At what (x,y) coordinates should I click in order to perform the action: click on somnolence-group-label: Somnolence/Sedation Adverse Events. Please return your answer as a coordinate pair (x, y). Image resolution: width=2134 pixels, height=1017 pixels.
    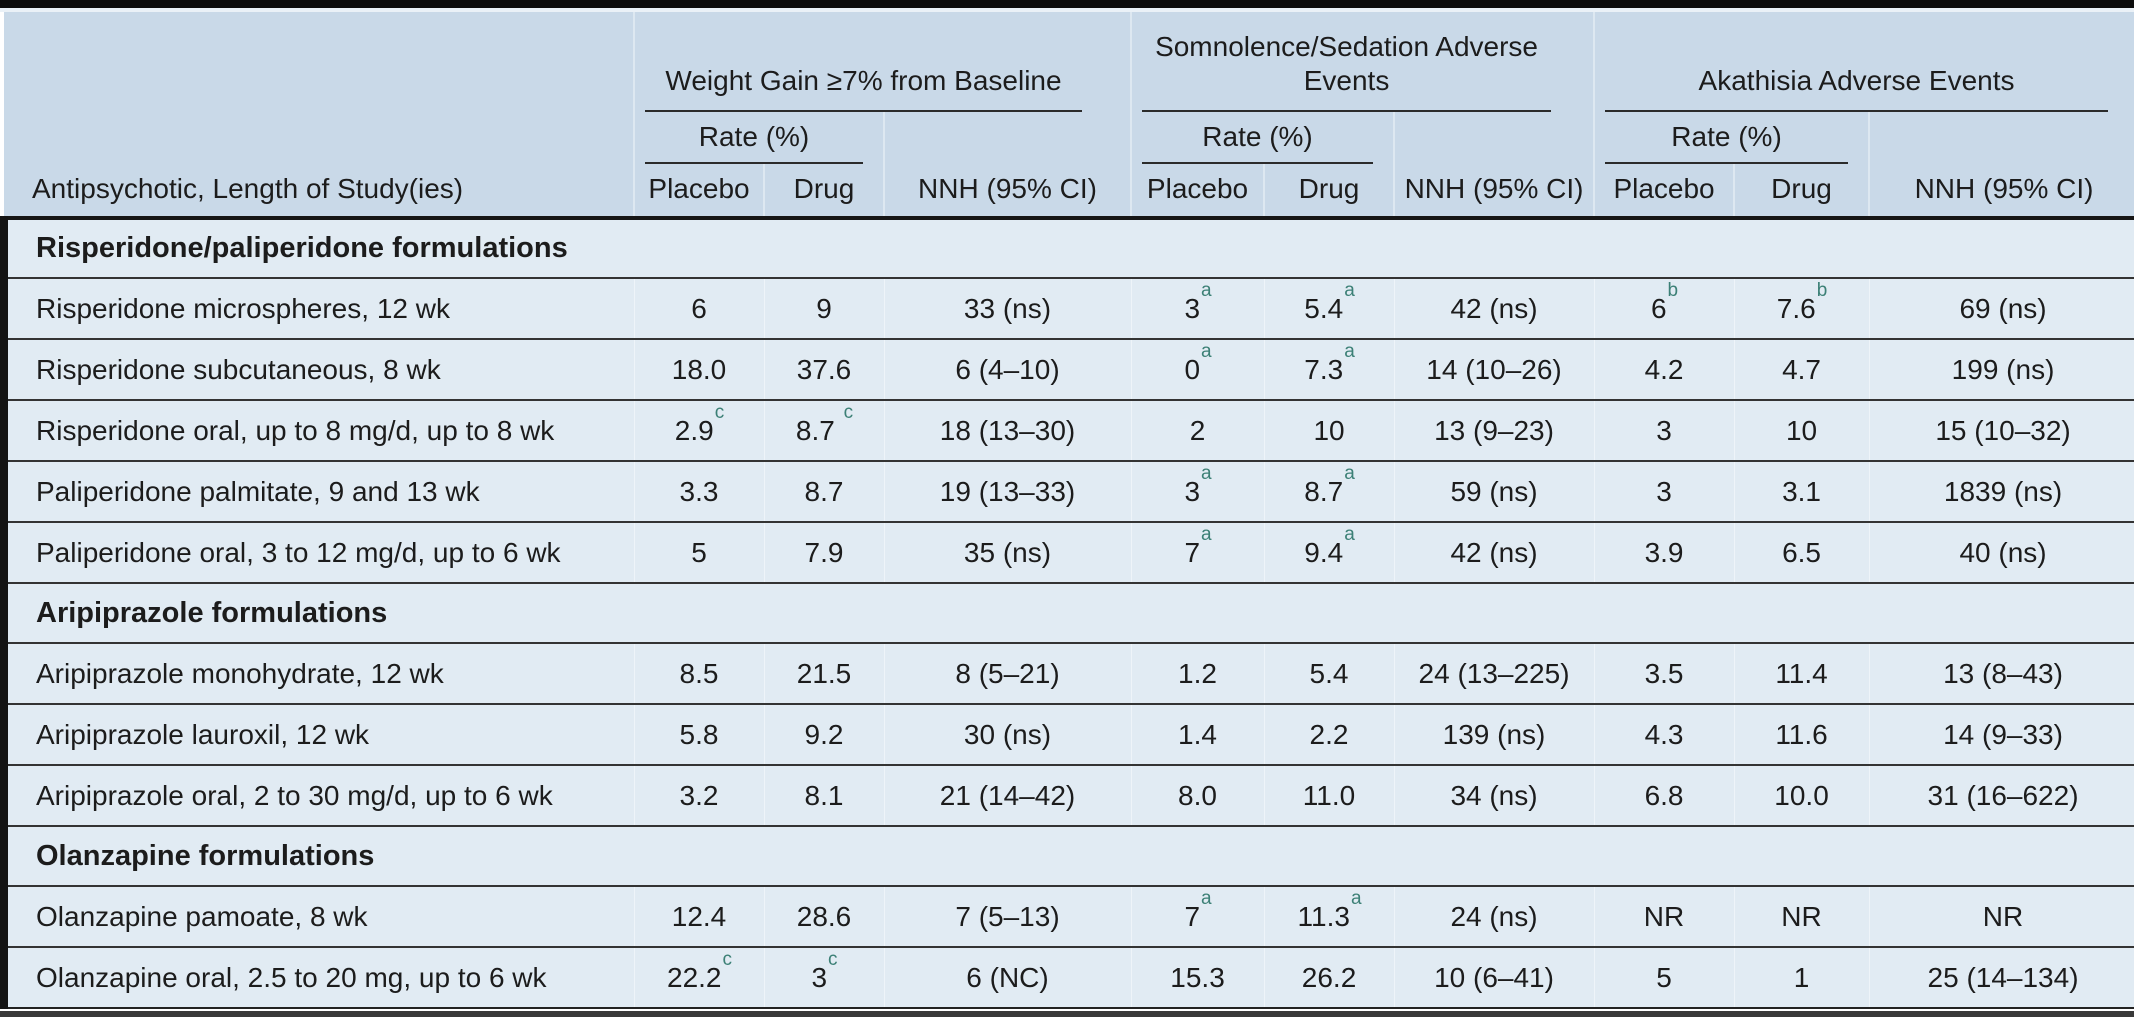
    Looking at the image, I should click on (1347, 71).